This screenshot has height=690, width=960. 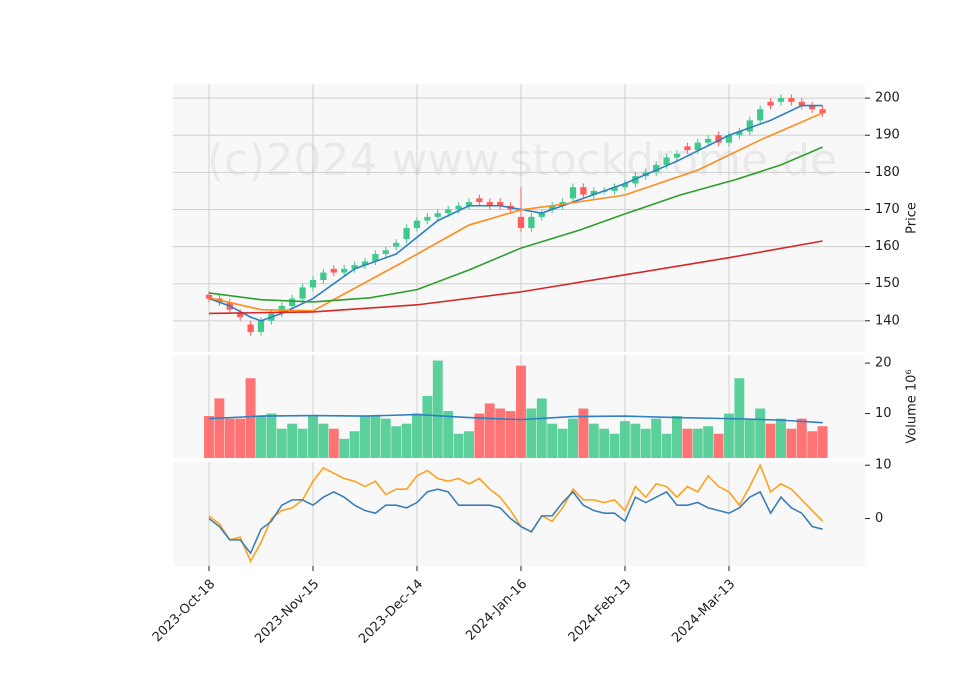 What do you see at coordinates (184, 611) in the screenshot?
I see `x-tick-label: 2023-Oct-18` at bounding box center [184, 611].